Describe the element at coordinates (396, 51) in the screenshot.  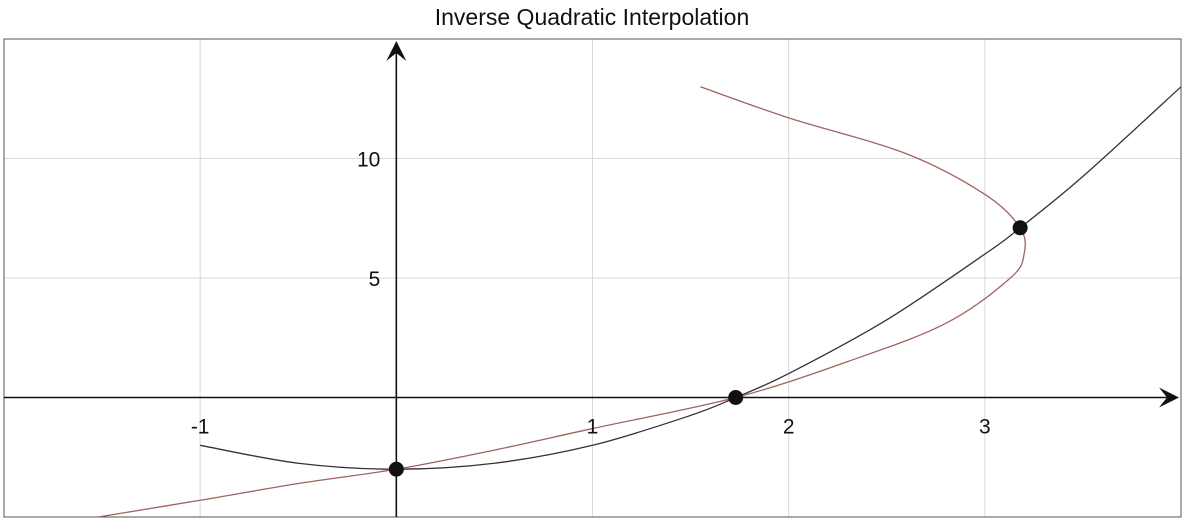
I see `y-axis-arrow` at that location.